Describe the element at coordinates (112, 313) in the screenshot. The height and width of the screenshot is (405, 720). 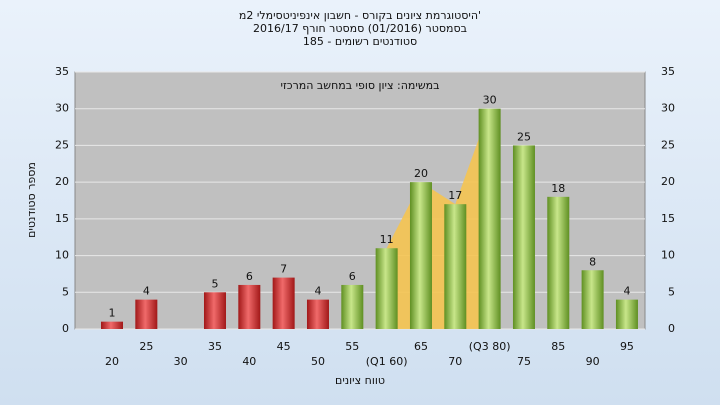
I see `data-label: 1` at that location.